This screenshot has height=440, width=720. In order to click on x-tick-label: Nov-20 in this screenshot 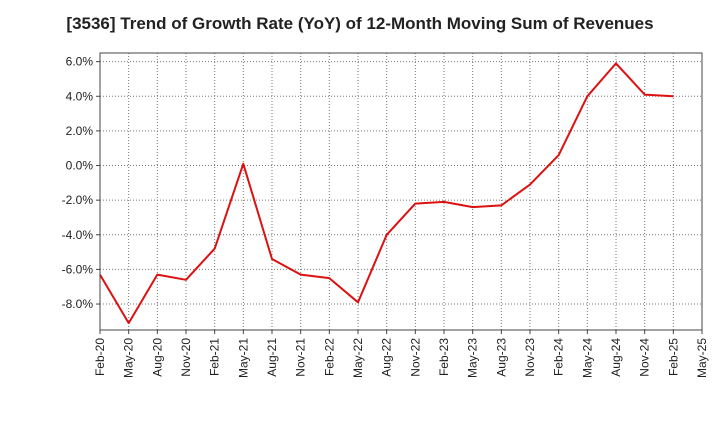, I will do `click(186, 357)`.